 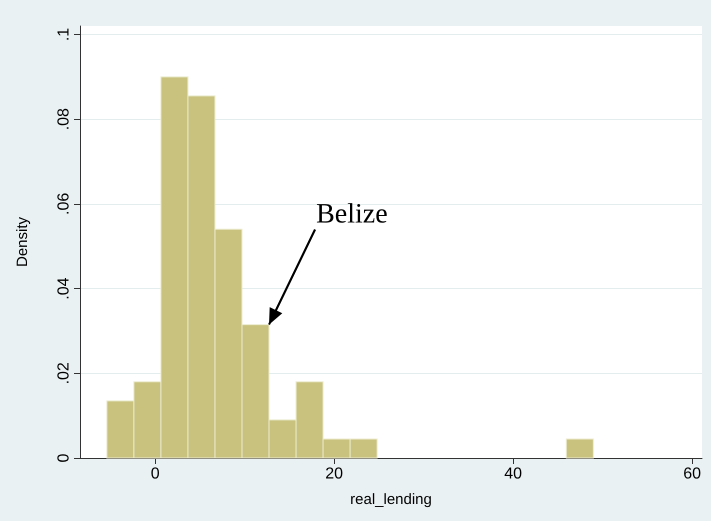 What do you see at coordinates (64, 457) in the screenshot?
I see `y-tick-label: 0` at bounding box center [64, 457].